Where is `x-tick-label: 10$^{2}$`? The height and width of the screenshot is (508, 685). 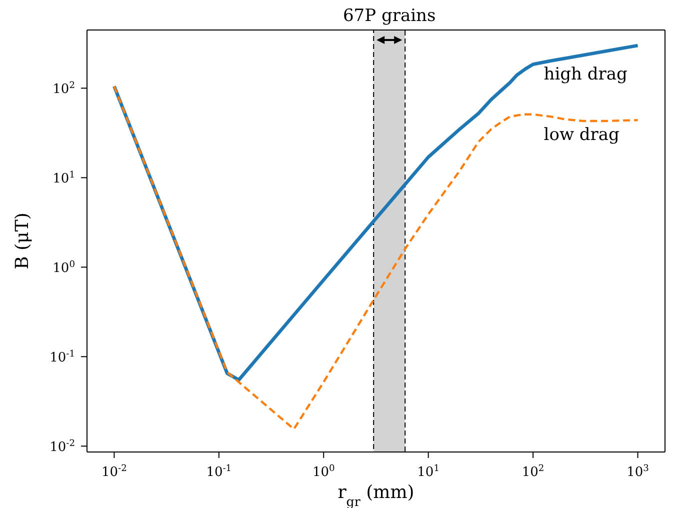
x-tick-label: 10$^{2}$ is located at coordinates (533, 472).